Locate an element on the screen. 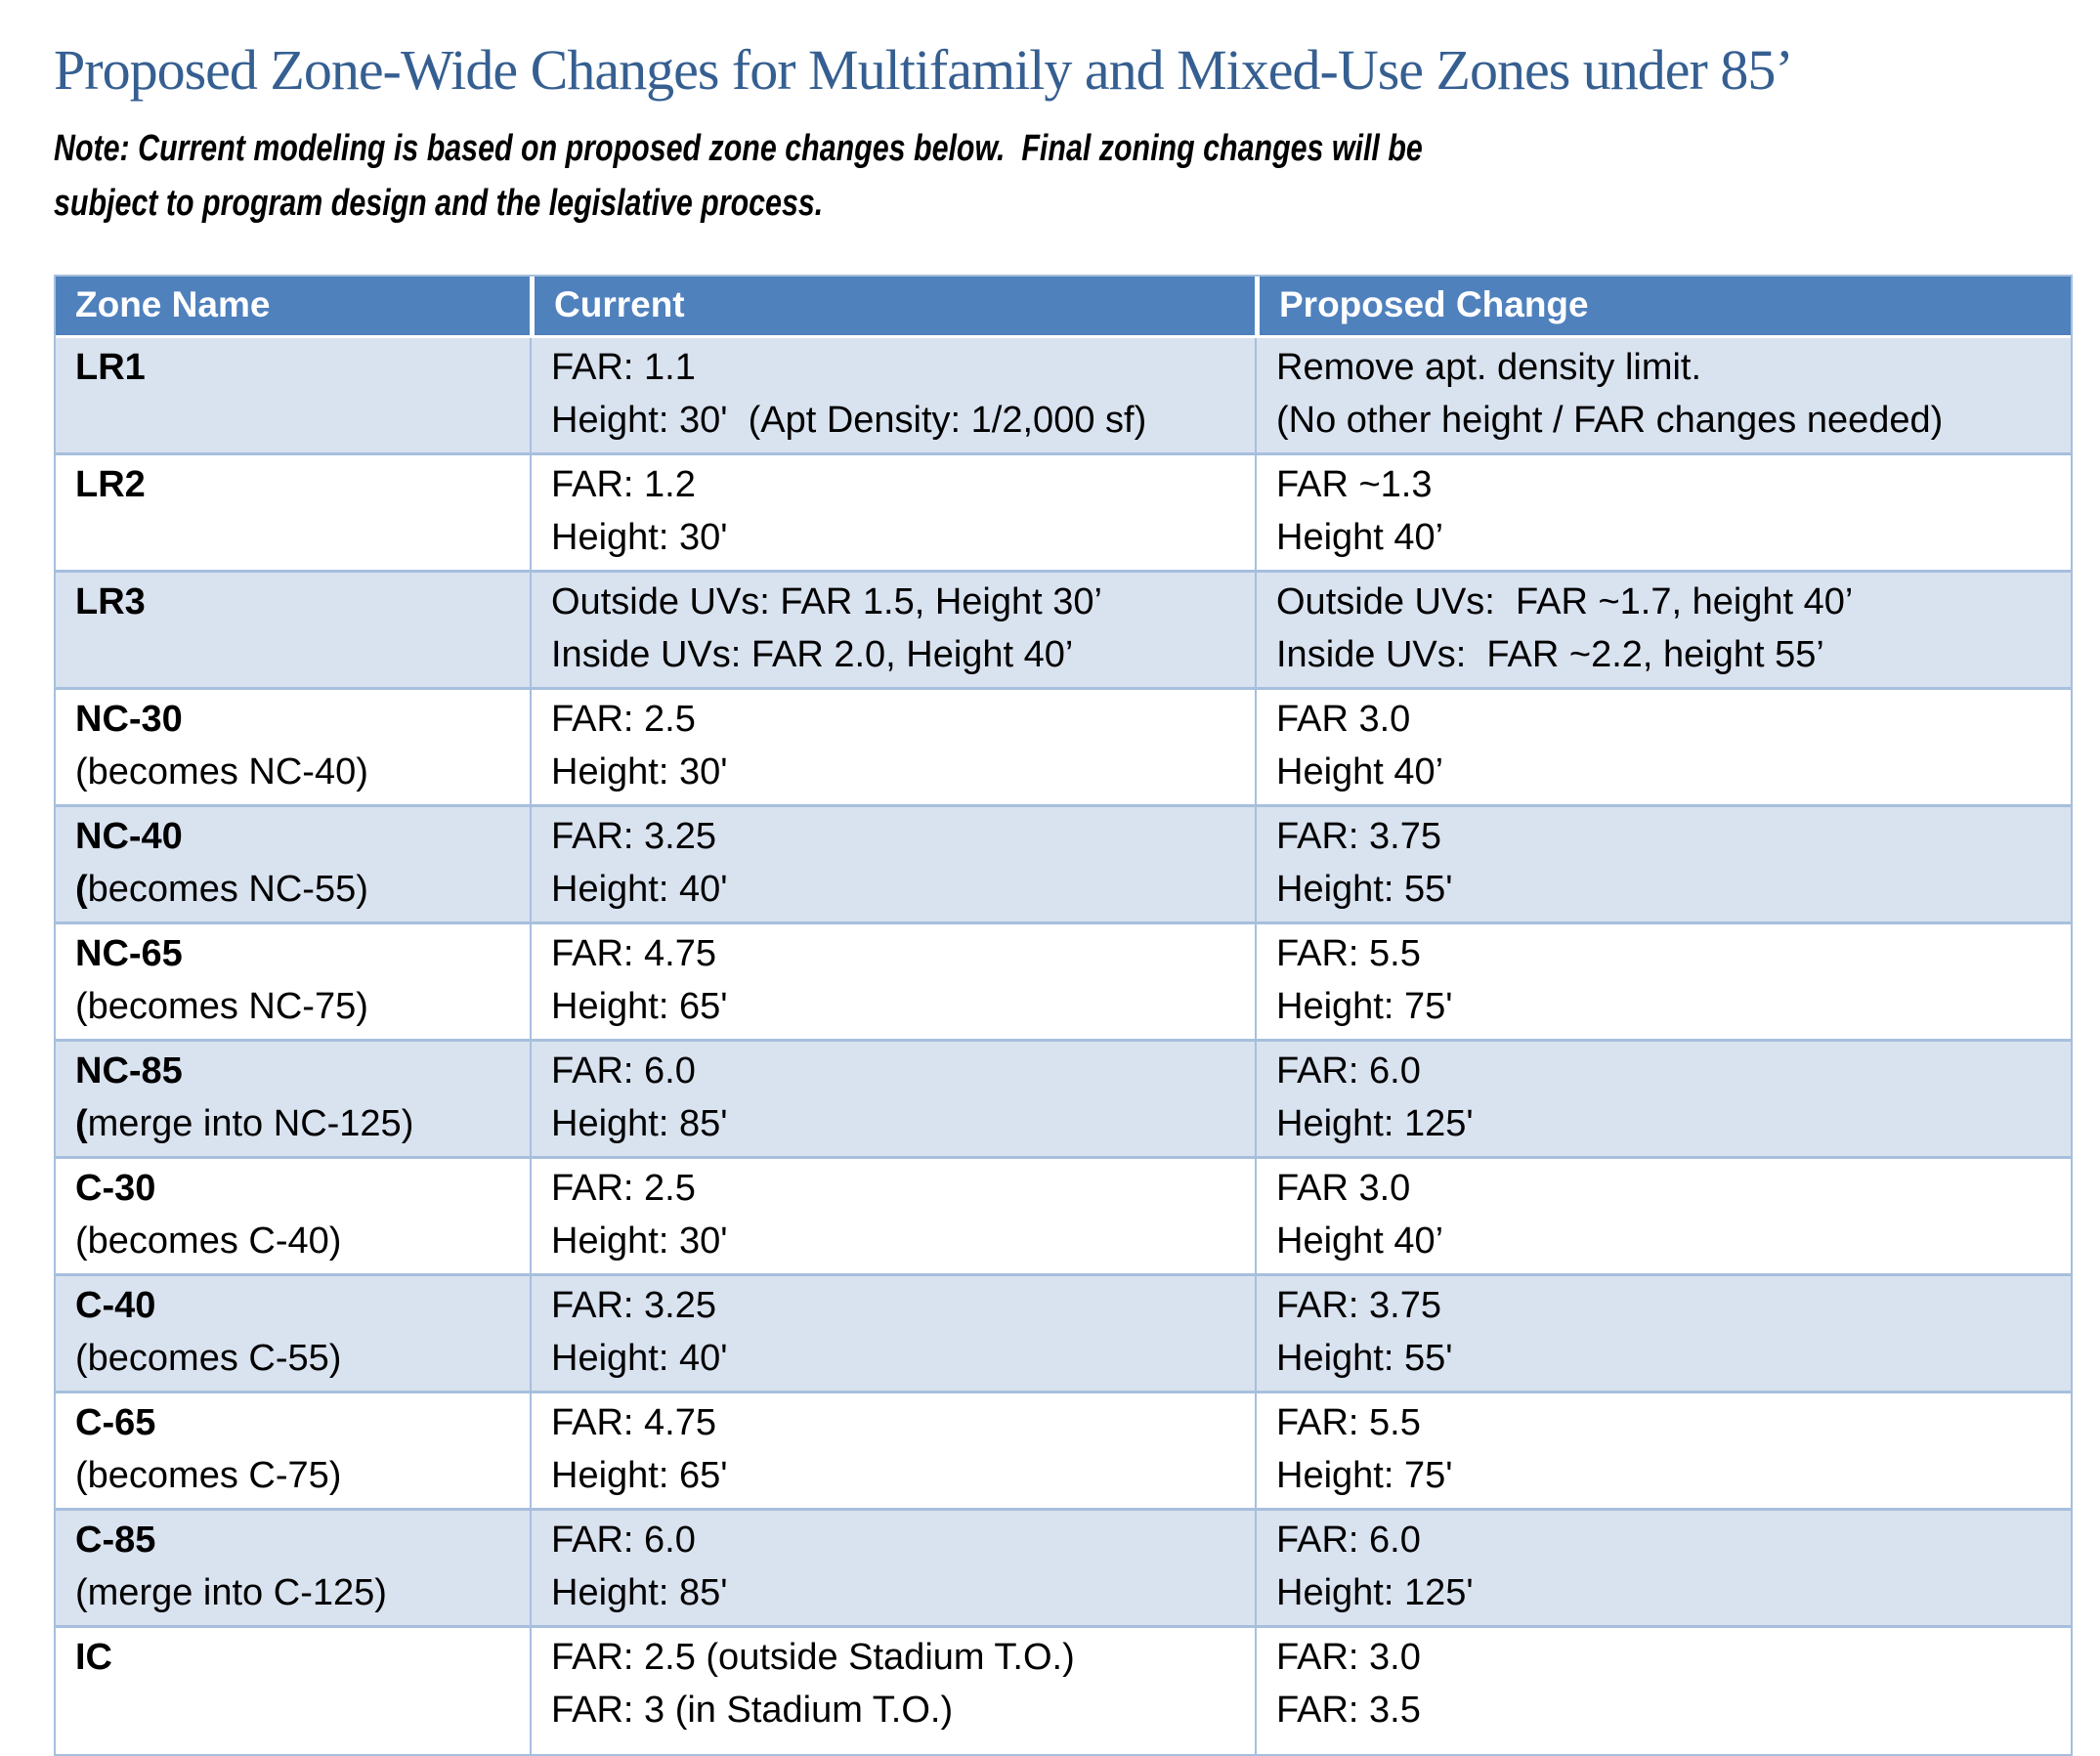  zone-cell: NC-40 (becomes NC-55) is located at coordinates (293, 864).